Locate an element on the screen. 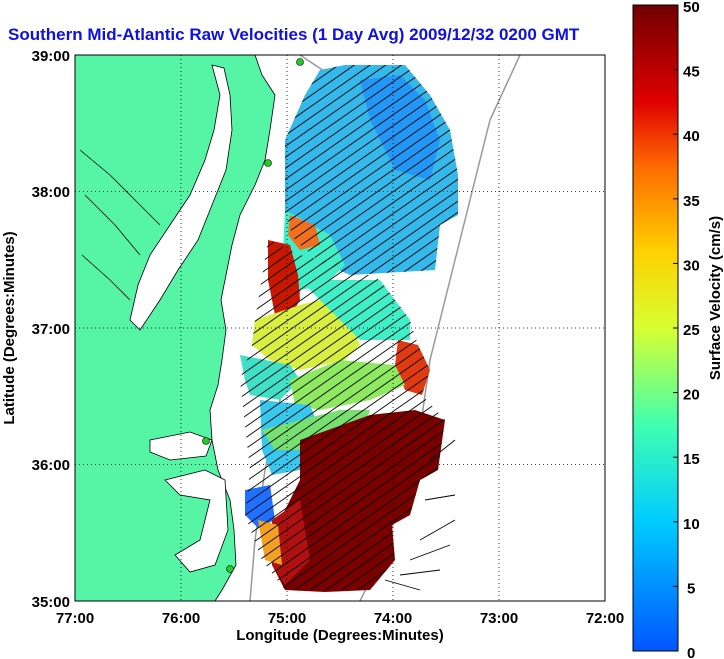  y-tick-label: 36:00 is located at coordinates (51, 465).